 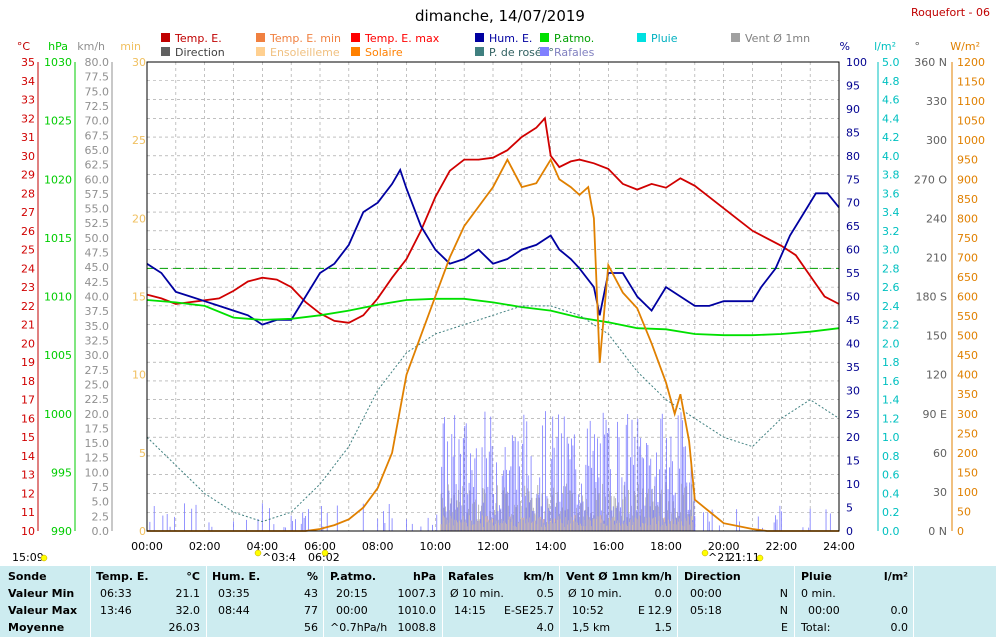 What do you see at coordinates (28, 475) in the screenshot?
I see `temp-tick-label: 13` at bounding box center [28, 475].